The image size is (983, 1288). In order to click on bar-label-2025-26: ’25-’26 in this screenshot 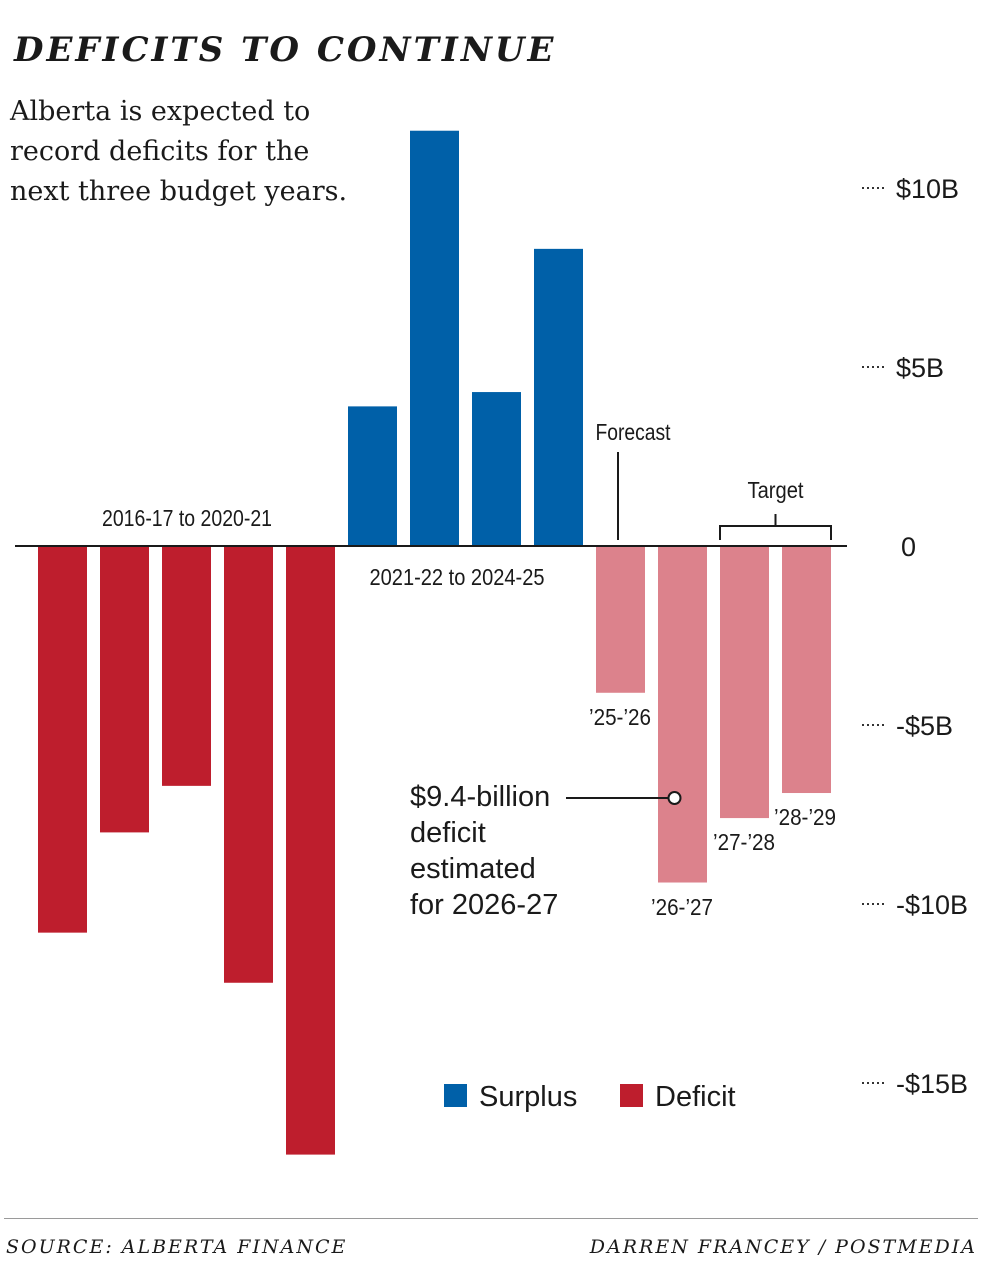, I will do `click(620, 717)`.